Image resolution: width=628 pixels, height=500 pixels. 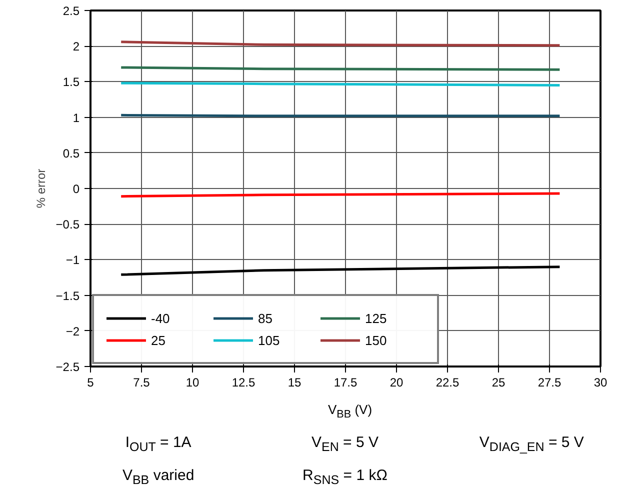 What do you see at coordinates (76, 117) in the screenshot?
I see `y-tick-label: 1` at bounding box center [76, 117].